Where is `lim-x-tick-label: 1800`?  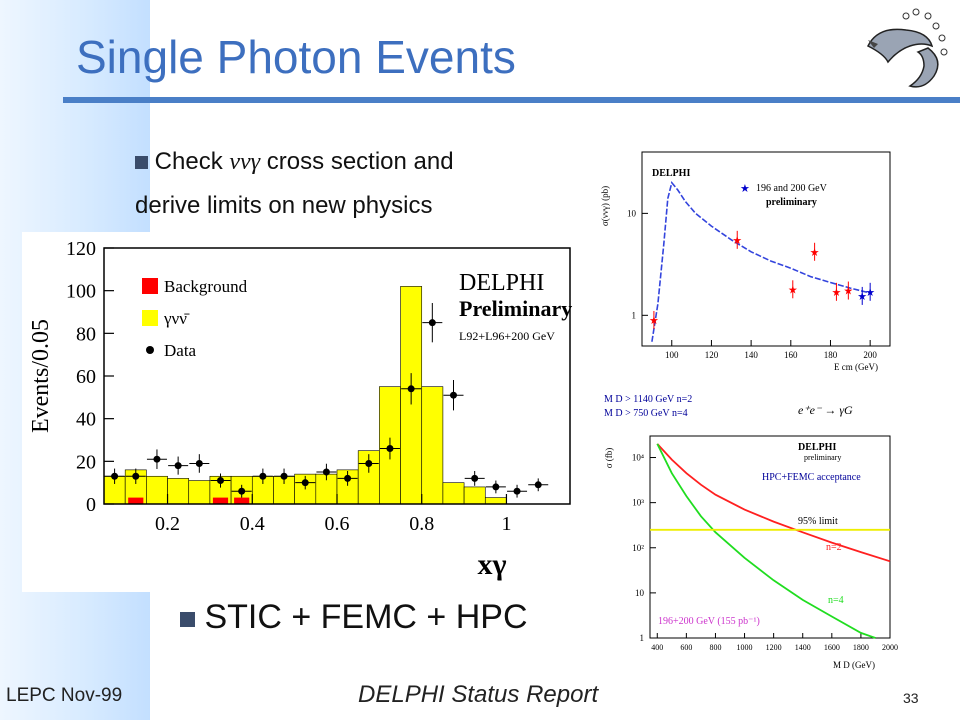 lim-x-tick-label: 1800 is located at coordinates (861, 647).